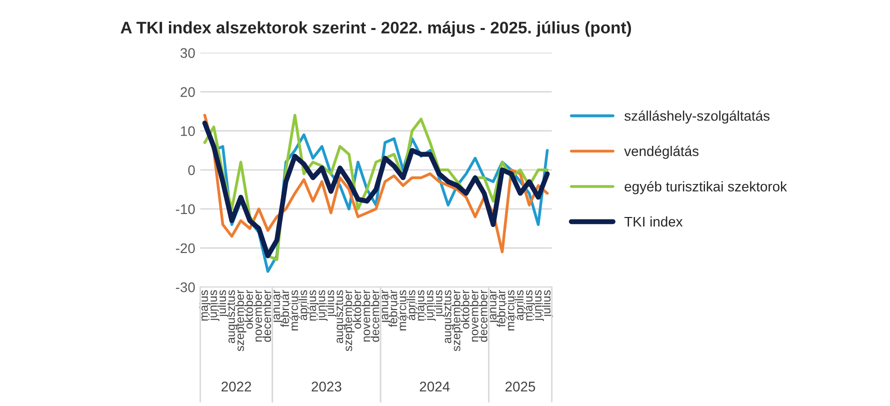 The image size is (890, 406). What do you see at coordinates (653, 221) in the screenshot?
I see `legend-label: TKI index` at bounding box center [653, 221].